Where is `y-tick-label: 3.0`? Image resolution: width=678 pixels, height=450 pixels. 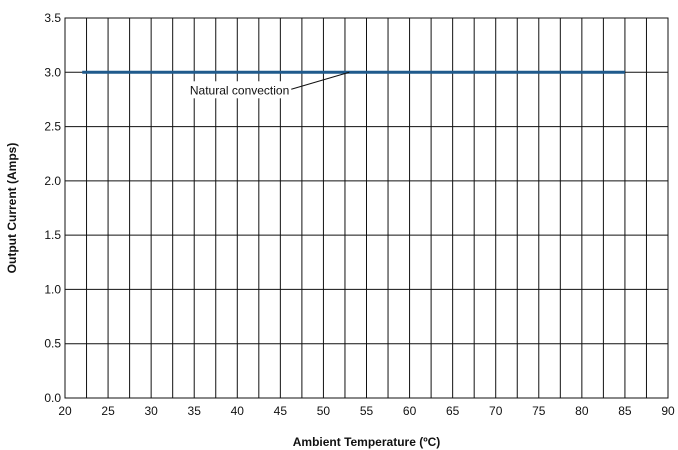
y-tick-label: 3.0 is located at coordinates (52, 72).